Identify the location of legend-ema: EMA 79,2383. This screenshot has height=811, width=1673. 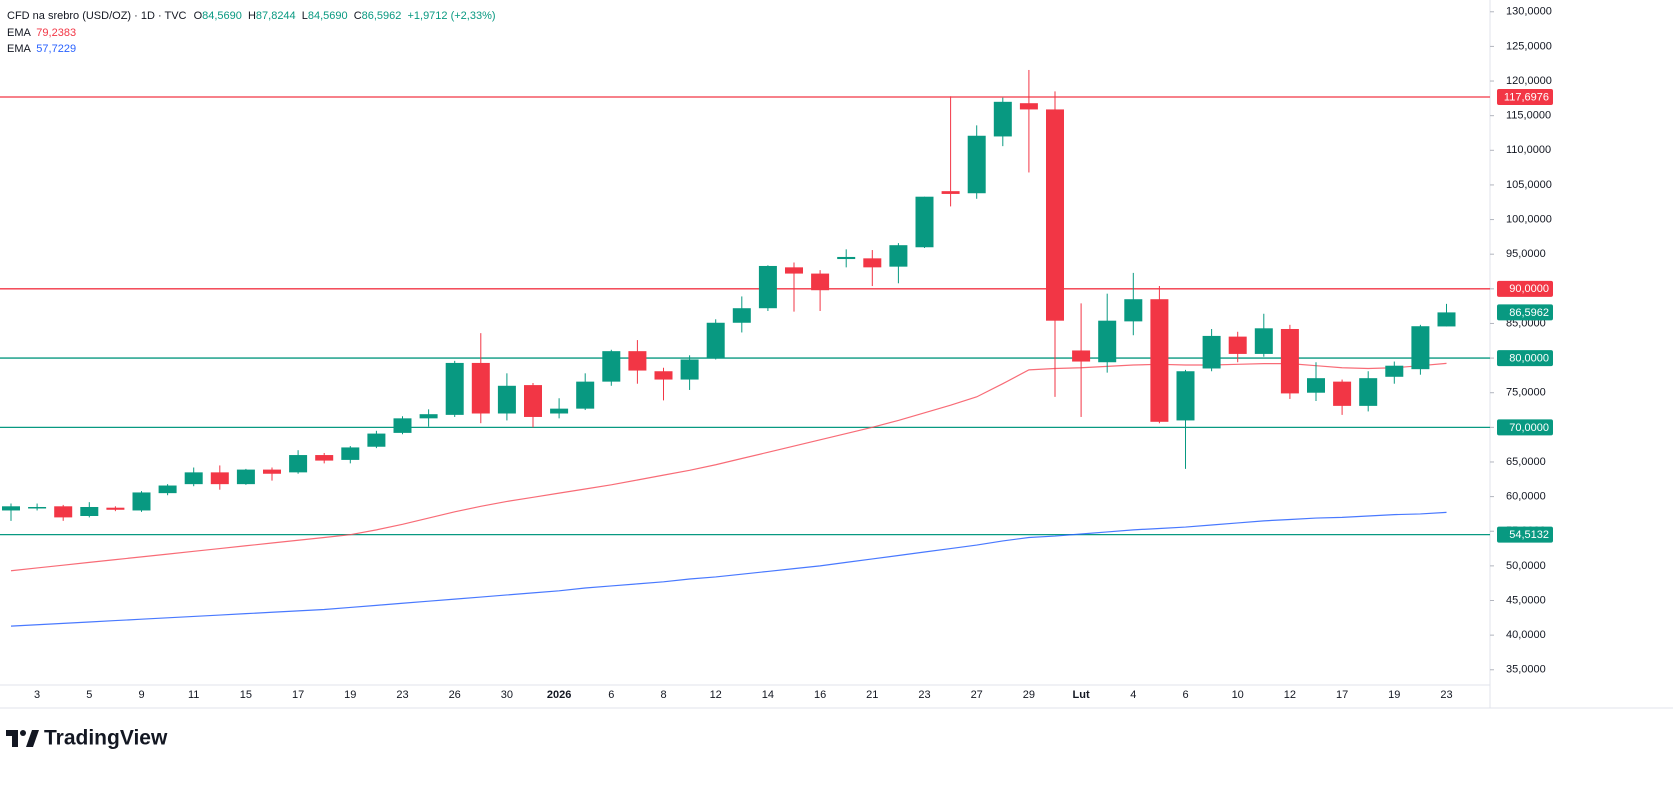
(41, 33).